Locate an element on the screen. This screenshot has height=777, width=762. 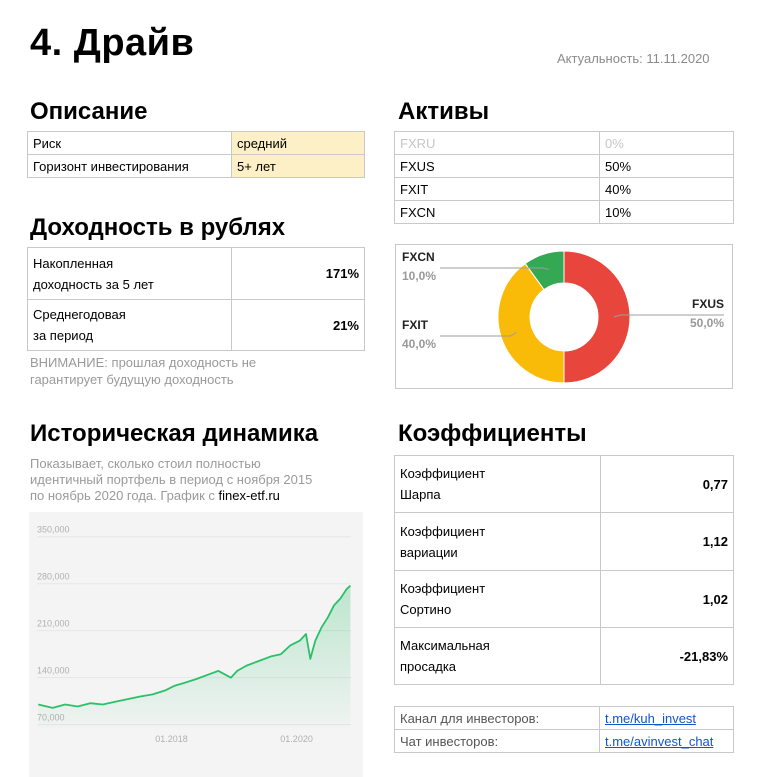
donut-slice-fxus is located at coordinates (597, 317).